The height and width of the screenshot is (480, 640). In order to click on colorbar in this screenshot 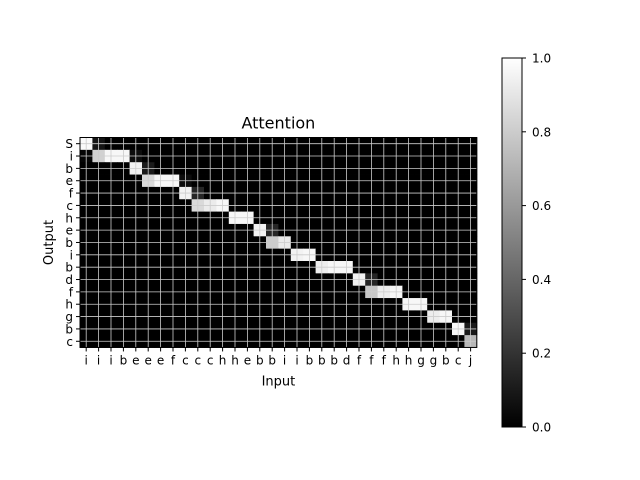, I will do `click(512, 242)`.